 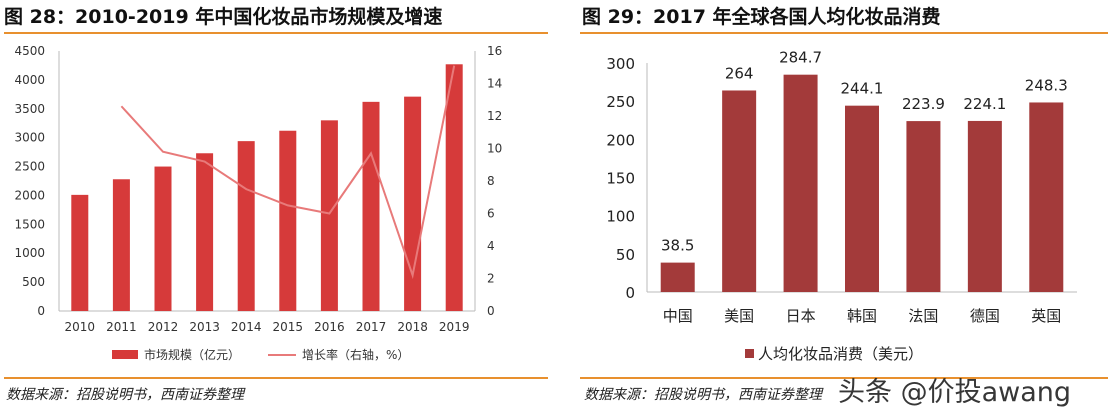 What do you see at coordinates (125, 354) in the screenshot?
I see `legend-bar-swatch` at bounding box center [125, 354].